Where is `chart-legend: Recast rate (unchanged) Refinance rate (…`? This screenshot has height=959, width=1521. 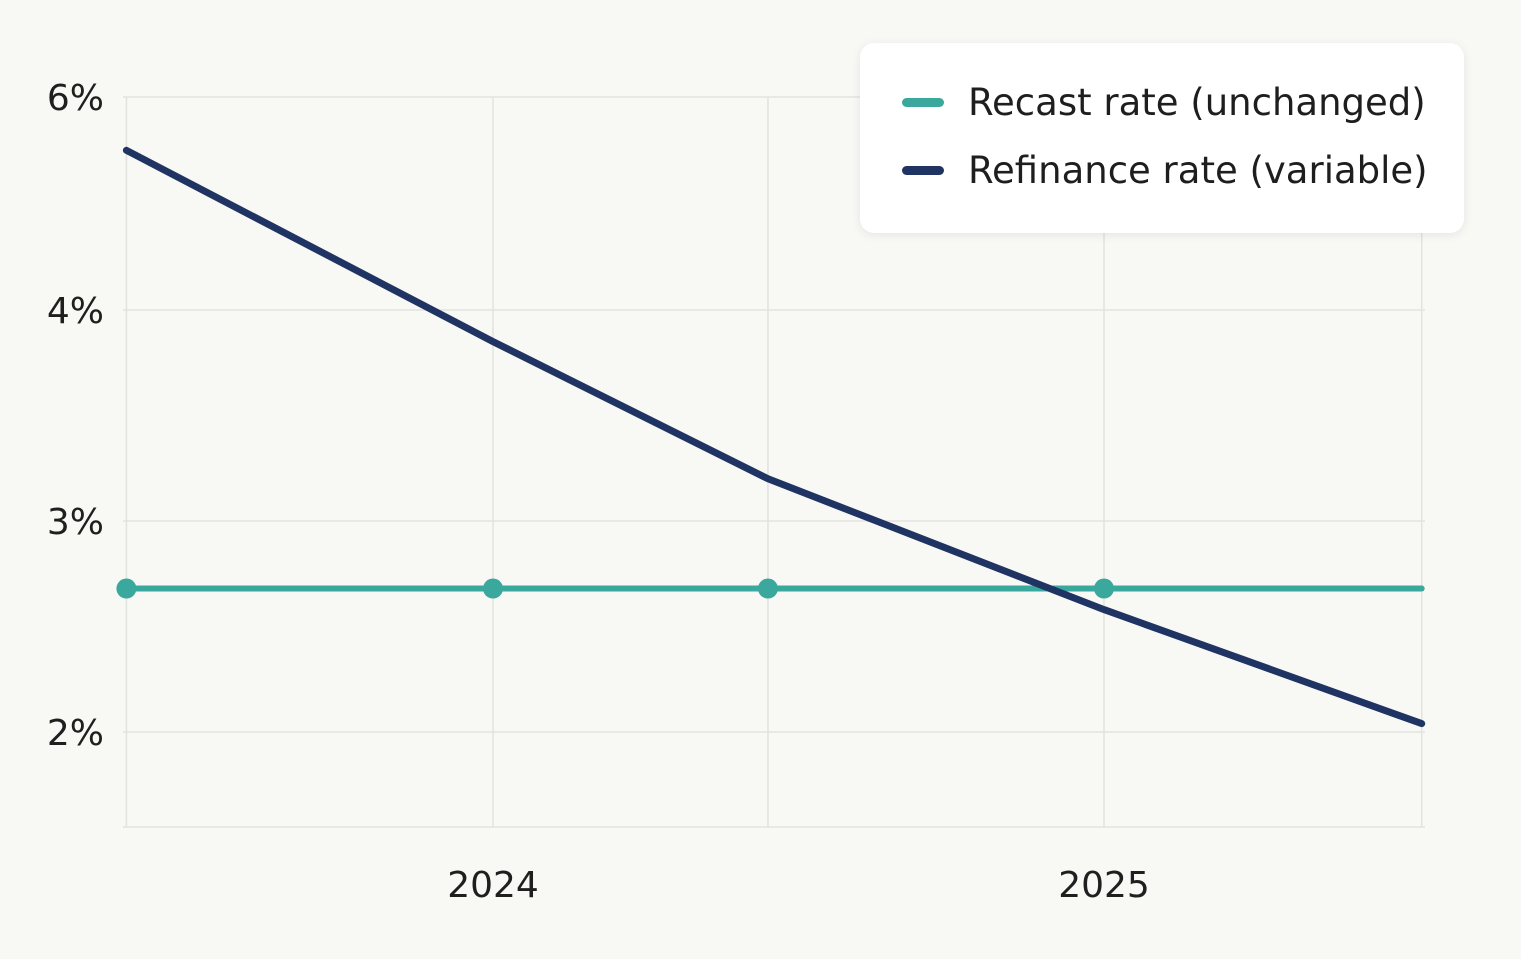
chart-legend: Recast rate (unchanged) Refinance rate (… is located at coordinates (1162, 138).